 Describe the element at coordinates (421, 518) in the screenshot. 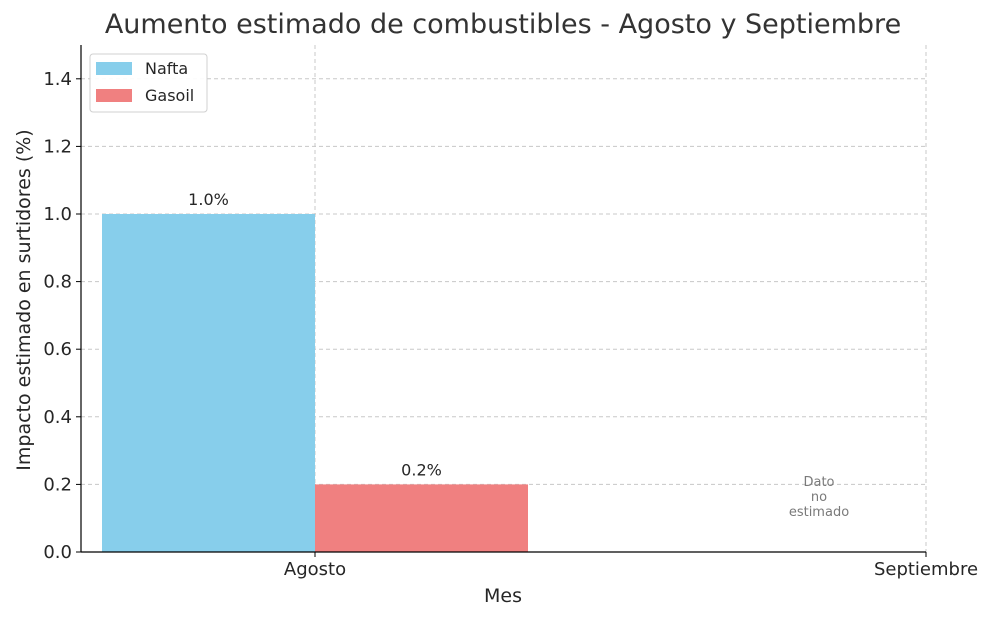

I see `bar-gasoil-agosto` at that location.